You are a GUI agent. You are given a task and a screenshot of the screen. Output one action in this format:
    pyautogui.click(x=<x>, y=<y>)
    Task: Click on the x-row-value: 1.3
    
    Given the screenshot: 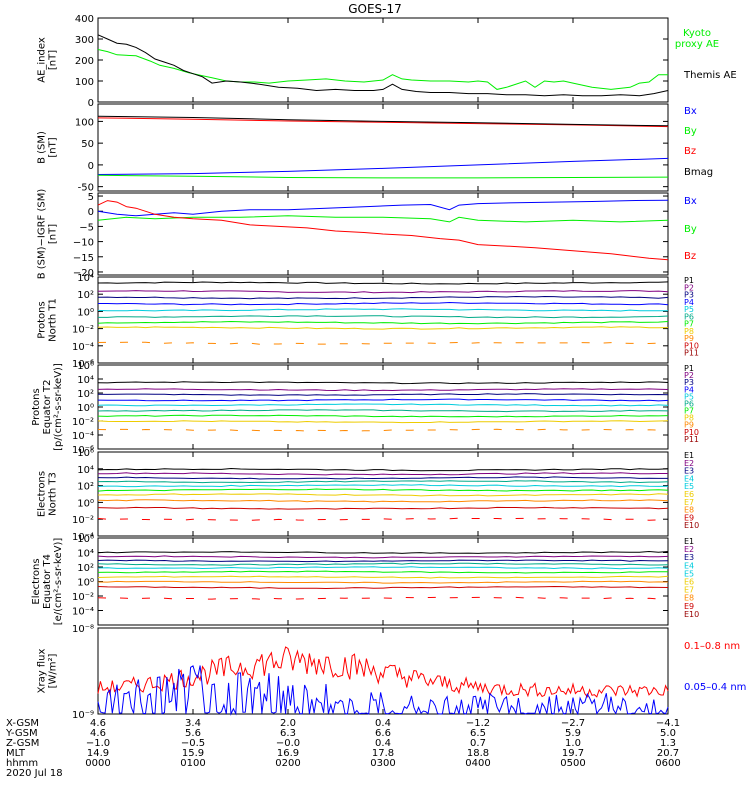 What is the action you would take?
    pyautogui.click(x=668, y=743)
    